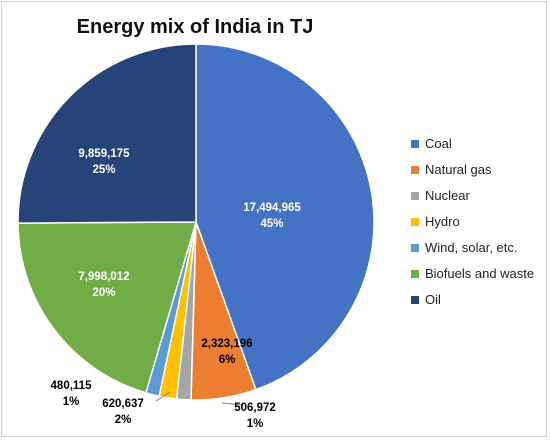 This screenshot has width=550, height=440. What do you see at coordinates (433, 299) in the screenshot?
I see `legend-label: Oil` at bounding box center [433, 299].